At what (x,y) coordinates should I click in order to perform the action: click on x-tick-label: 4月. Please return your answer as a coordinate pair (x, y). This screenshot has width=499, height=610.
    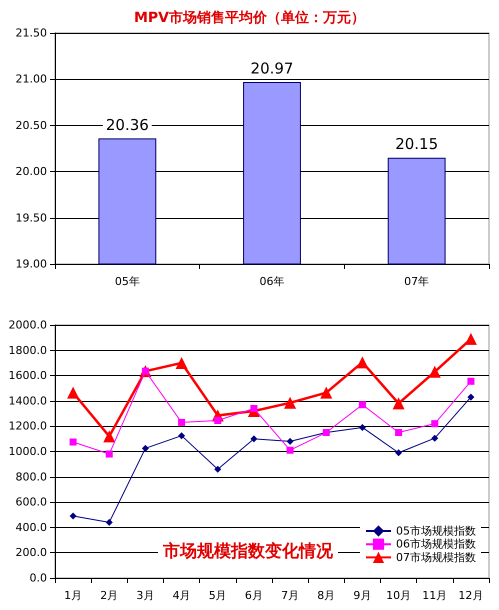
    Looking at the image, I should click on (181, 595).